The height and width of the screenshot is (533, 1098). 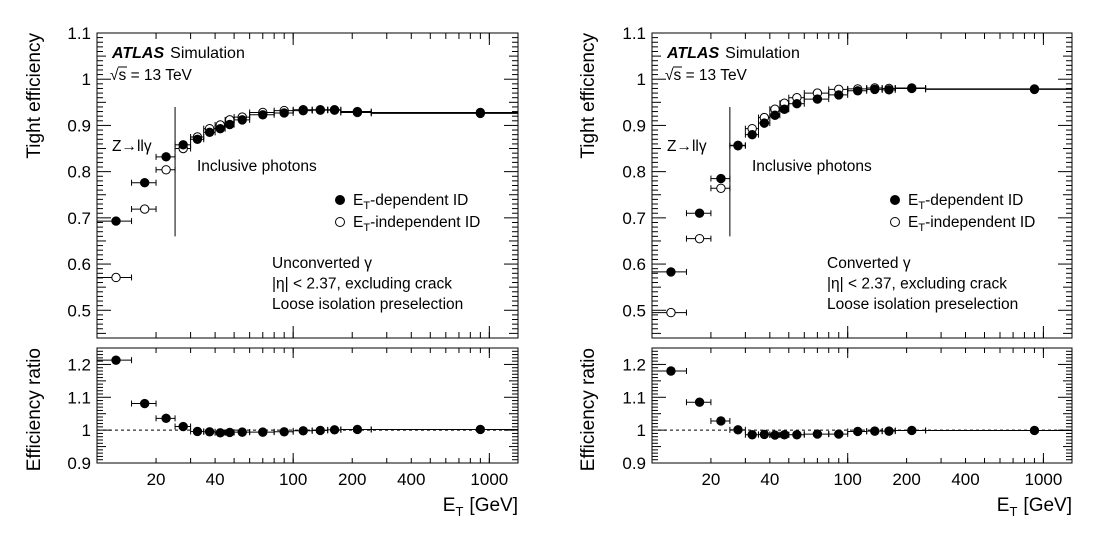 I want to click on annotation-line: Unconverted γ, so click(x=322, y=263).